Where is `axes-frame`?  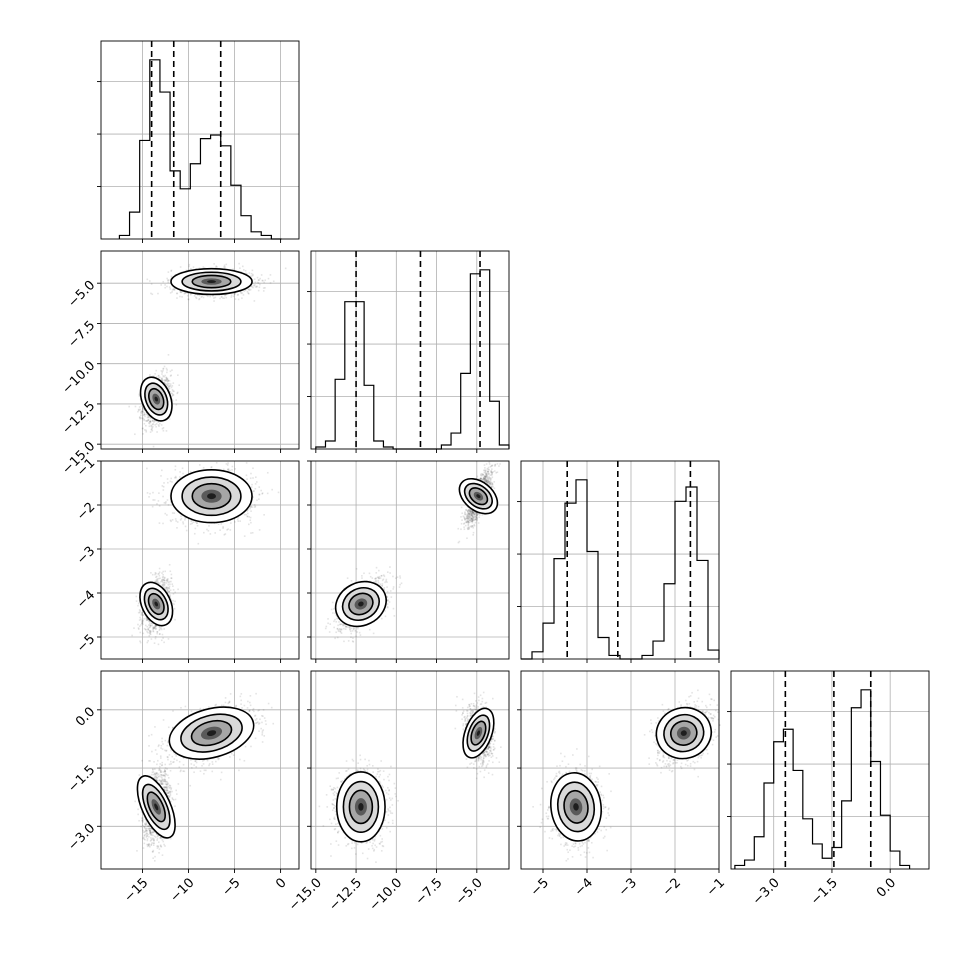
axes-frame is located at coordinates (200, 350).